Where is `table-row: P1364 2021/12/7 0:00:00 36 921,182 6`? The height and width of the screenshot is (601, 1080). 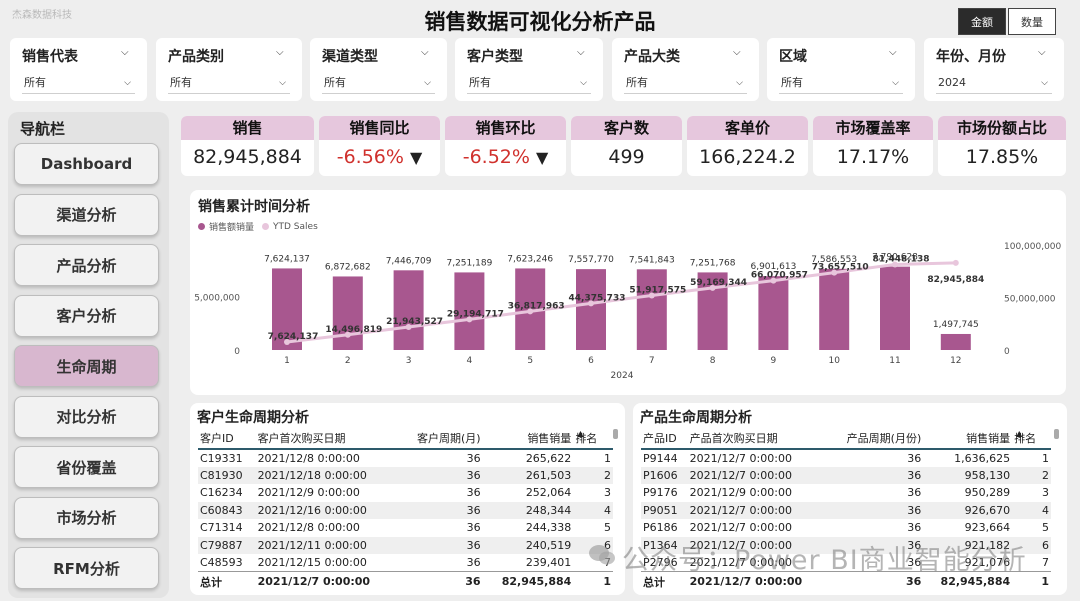
table-row: P1364 2021/12/7 0:00:00 36 921,182 6 is located at coordinates (846, 545).